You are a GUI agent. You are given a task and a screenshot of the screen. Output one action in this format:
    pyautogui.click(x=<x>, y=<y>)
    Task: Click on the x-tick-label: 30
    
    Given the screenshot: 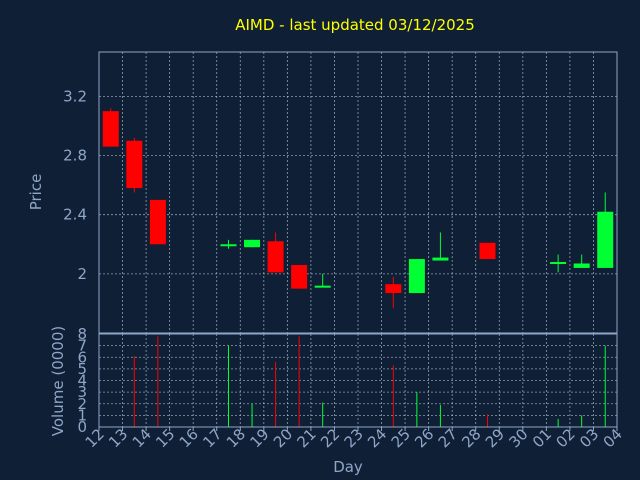 What is the action you would take?
    pyautogui.click(x=518, y=438)
    